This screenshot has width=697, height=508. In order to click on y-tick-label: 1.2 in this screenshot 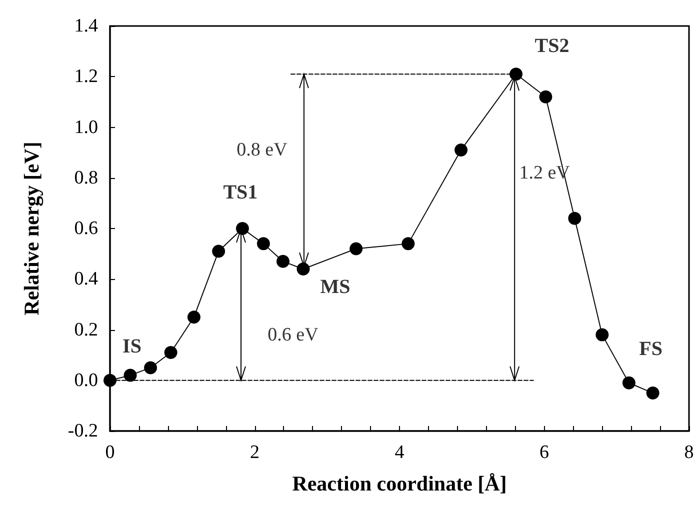, I will do `click(86, 77)`.